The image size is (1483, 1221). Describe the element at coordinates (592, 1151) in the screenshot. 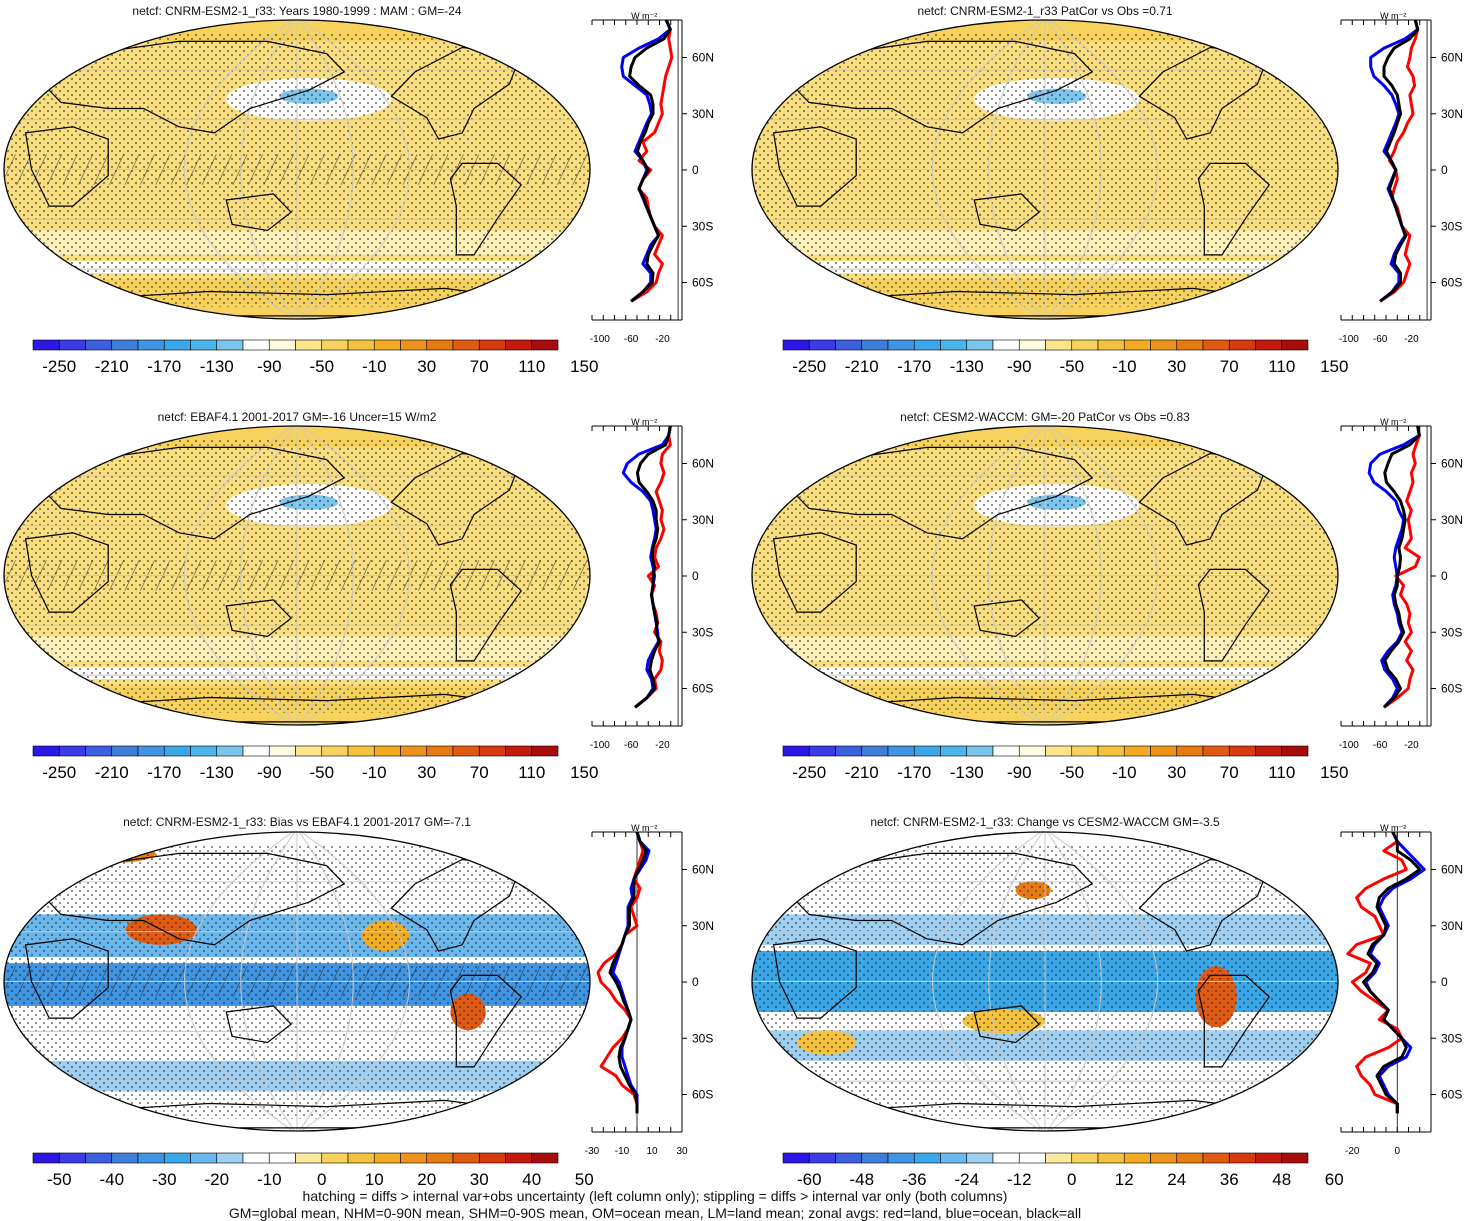

I see `zonal-xtick-label: -30` at that location.